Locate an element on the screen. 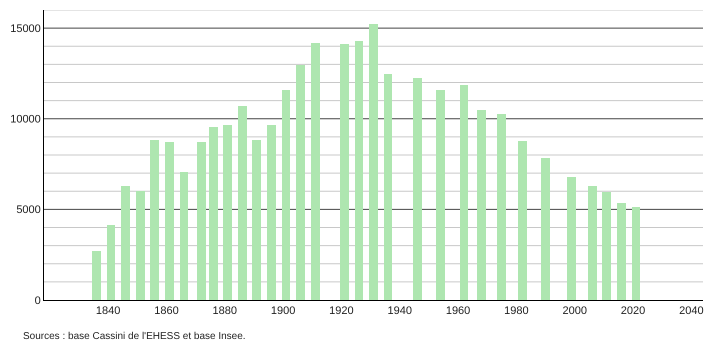 This screenshot has width=710, height=340. x-tick-label: 2040 is located at coordinates (691, 311).